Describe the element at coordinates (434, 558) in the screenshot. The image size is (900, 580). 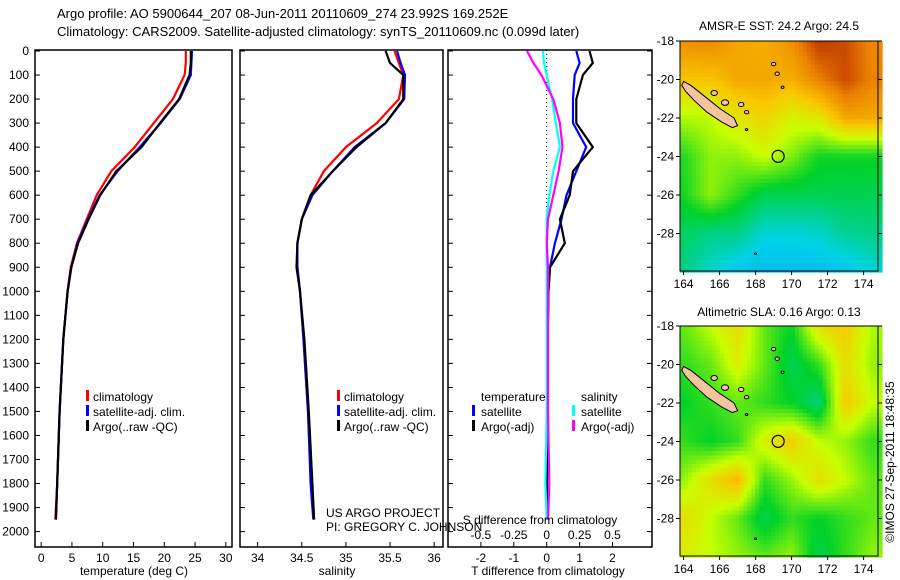
I see `x-tick-label: 36` at that location.